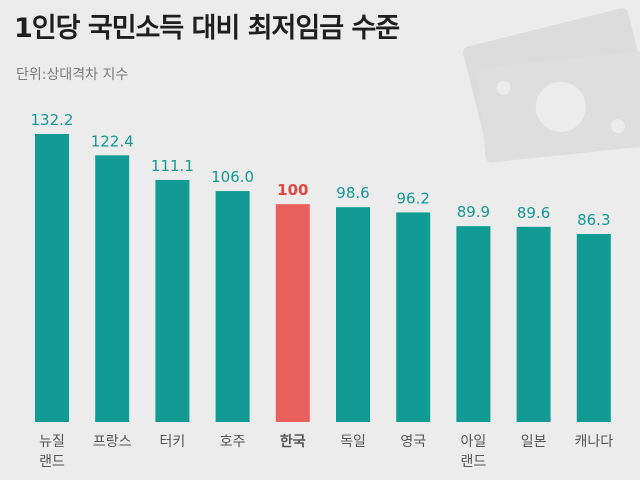 The width and height of the screenshot is (640, 480). What do you see at coordinates (52, 462) in the screenshot?
I see `category-label-0-line-1: 랜드` at bounding box center [52, 462].